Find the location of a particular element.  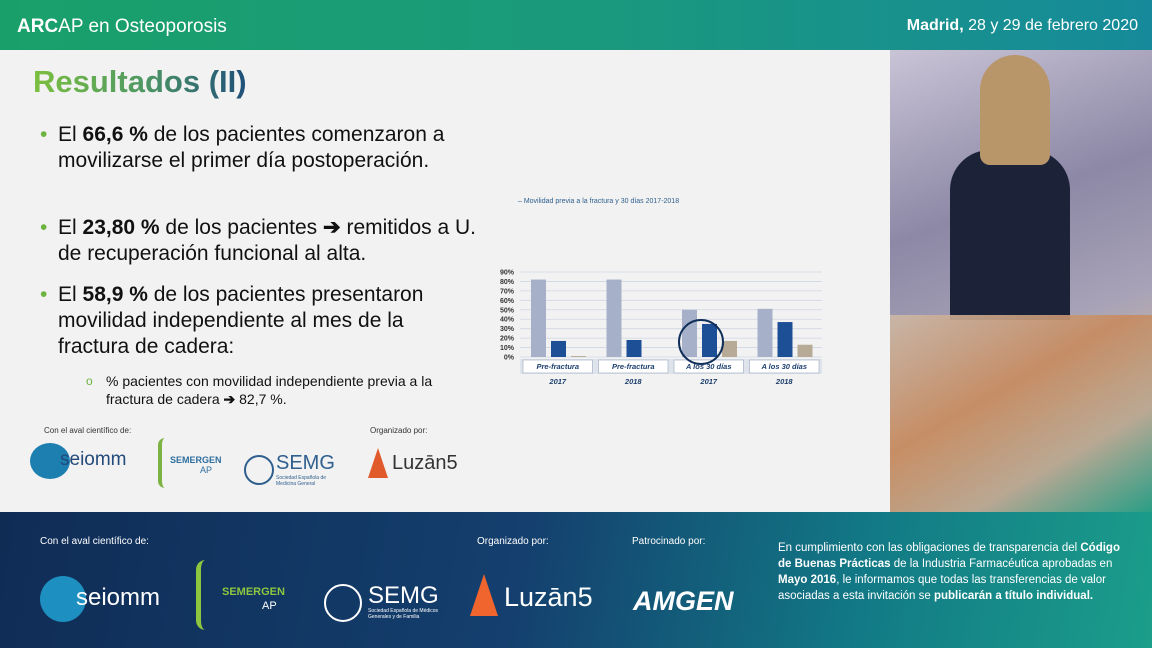

event-date: Madrid, 28 y 29 de febrero 2020 is located at coordinates (1022, 26).